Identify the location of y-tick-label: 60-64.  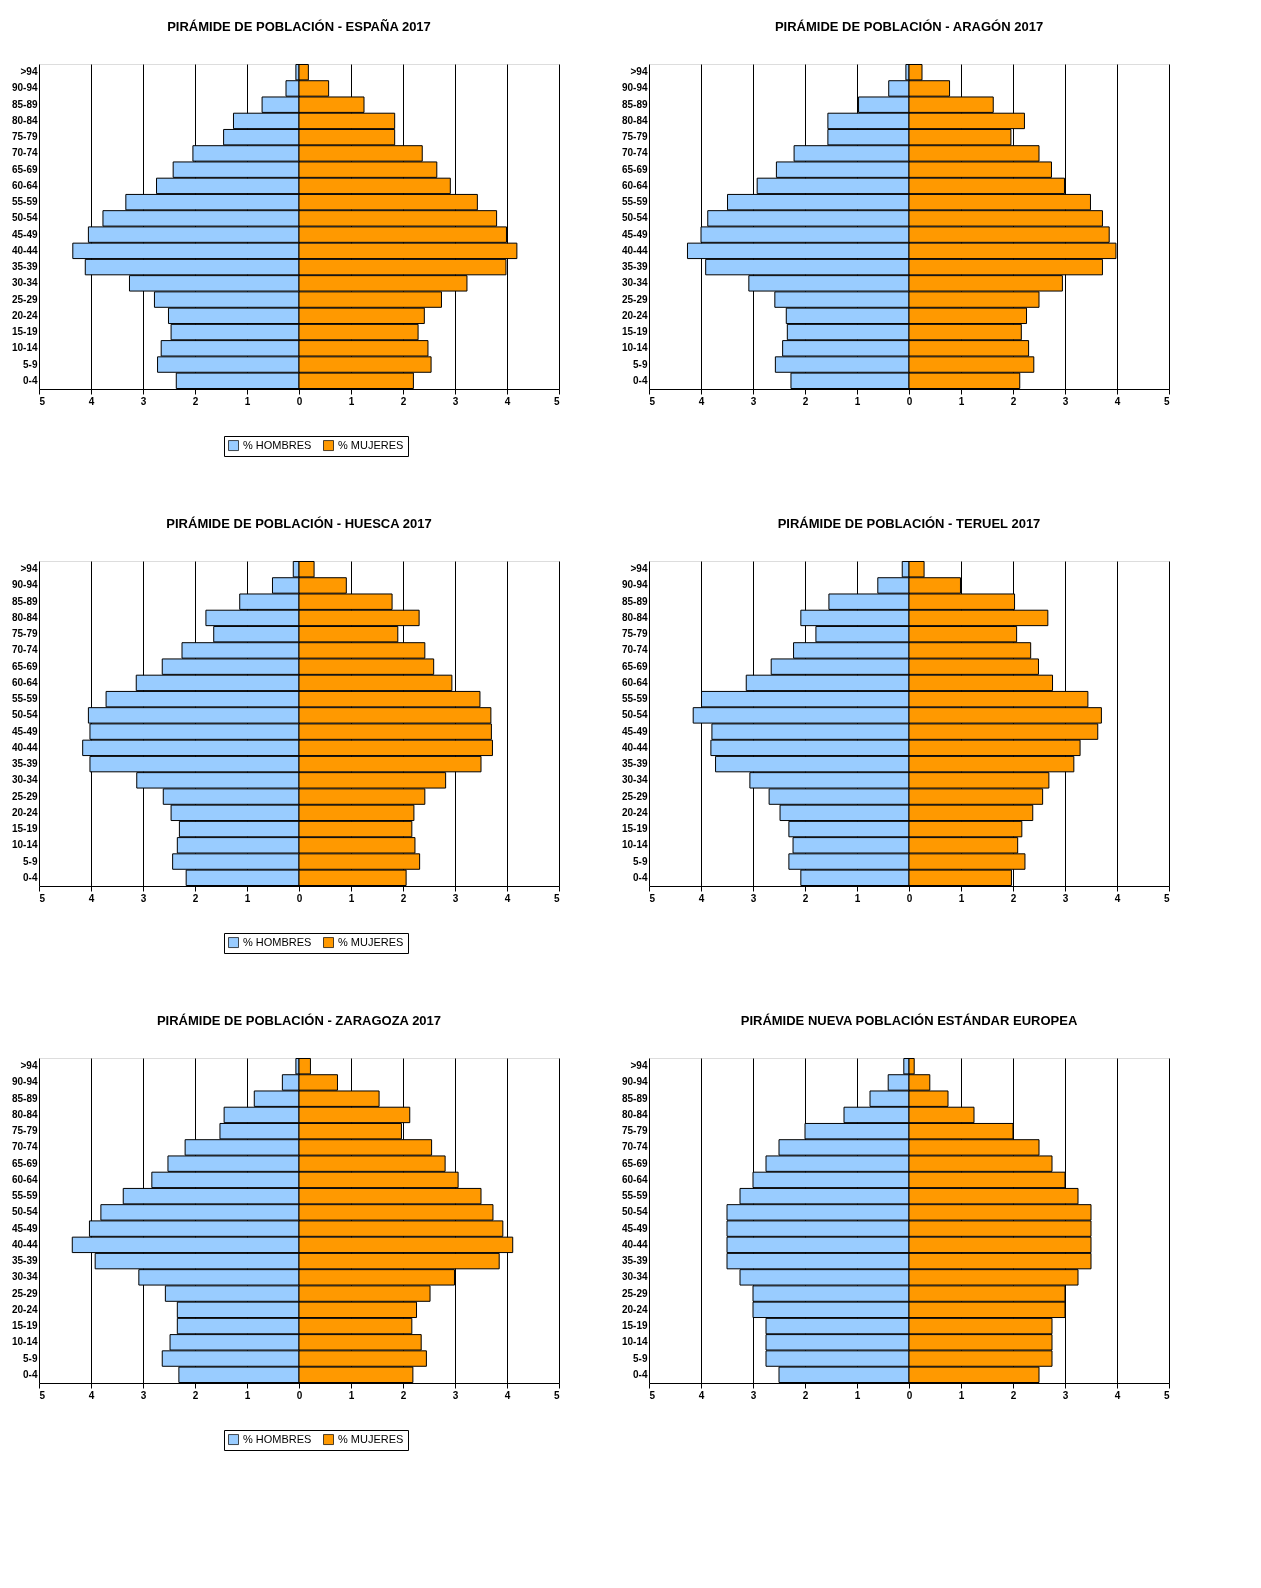
(634, 185).